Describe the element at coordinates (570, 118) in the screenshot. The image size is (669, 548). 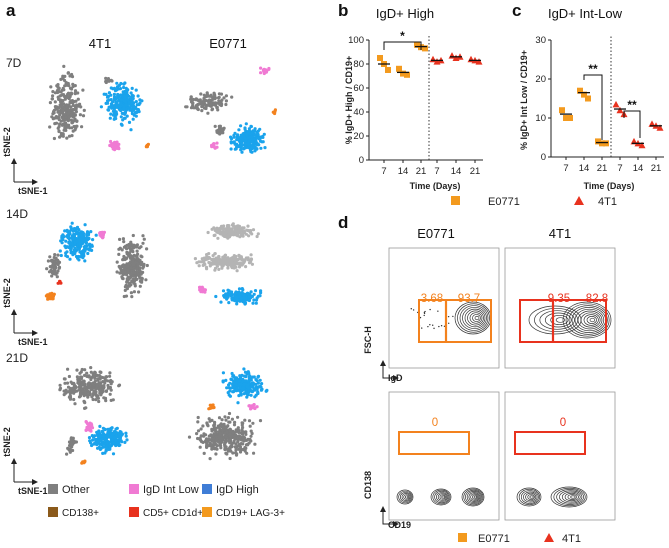
I see `panel-c-point` at that location.